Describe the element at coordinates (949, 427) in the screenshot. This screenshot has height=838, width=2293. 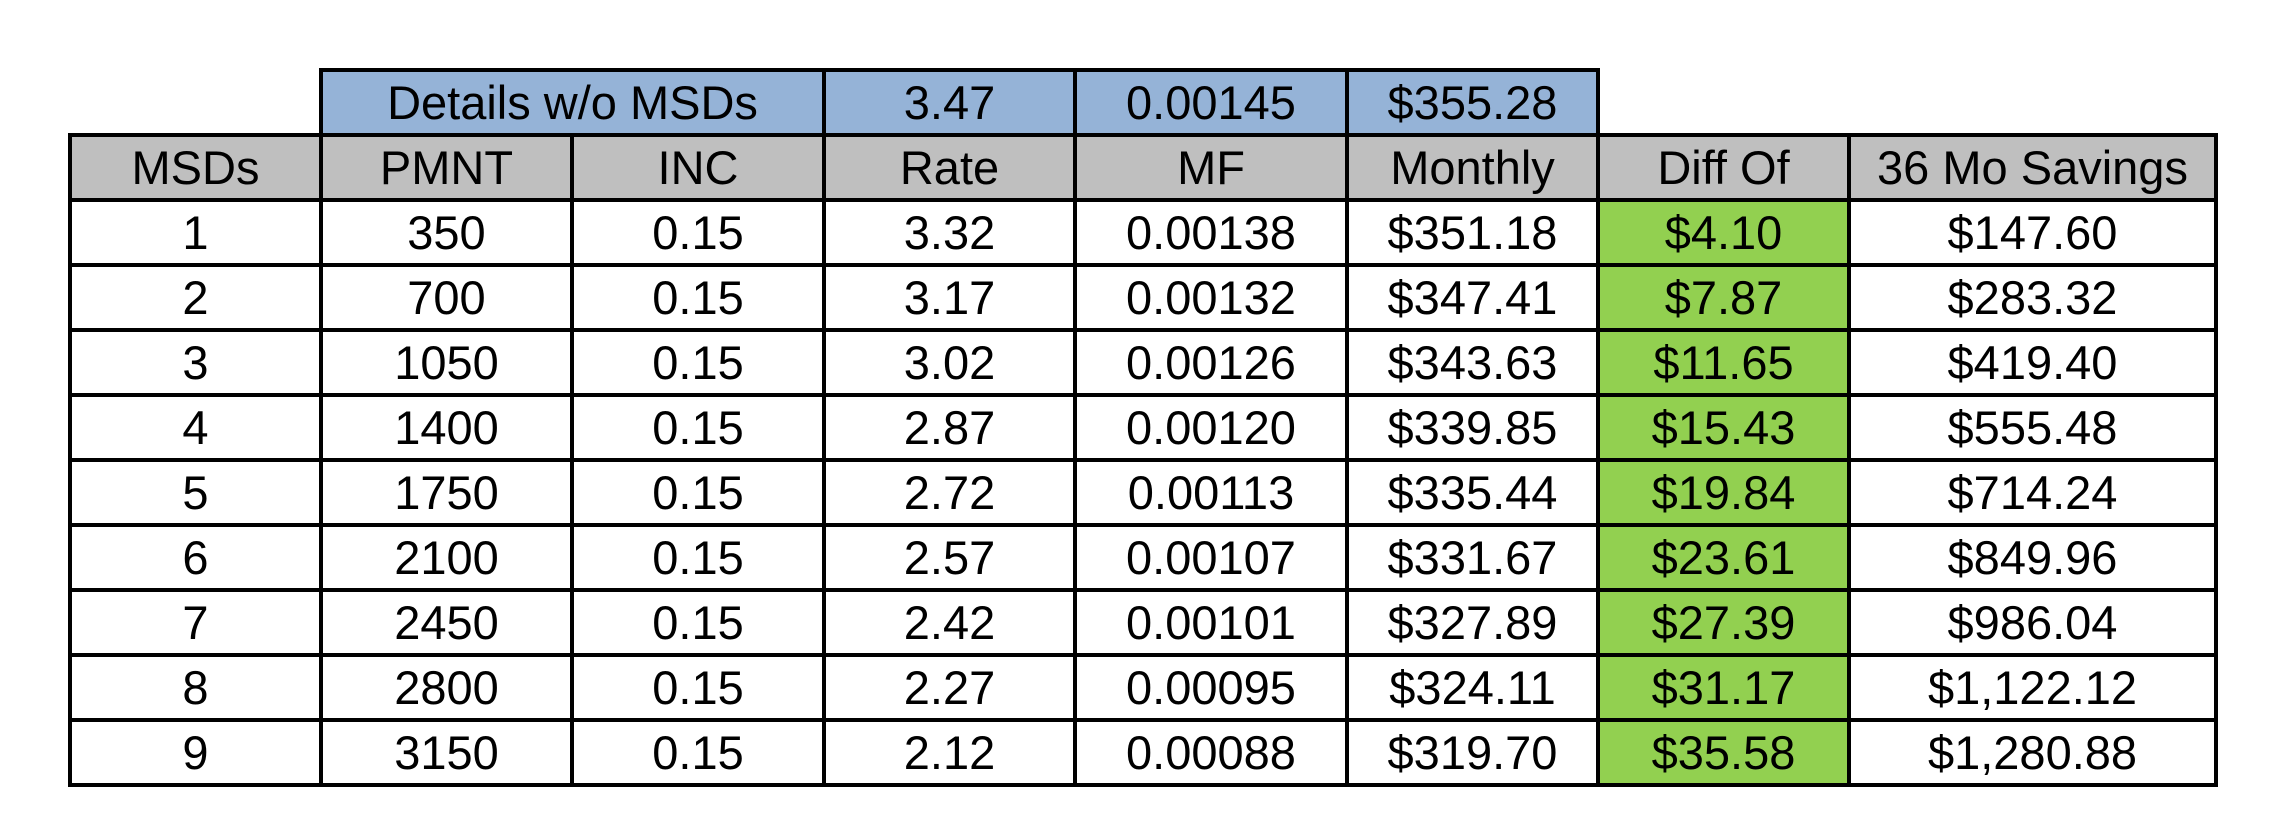
I see `rate-cell: 2.87` at that location.